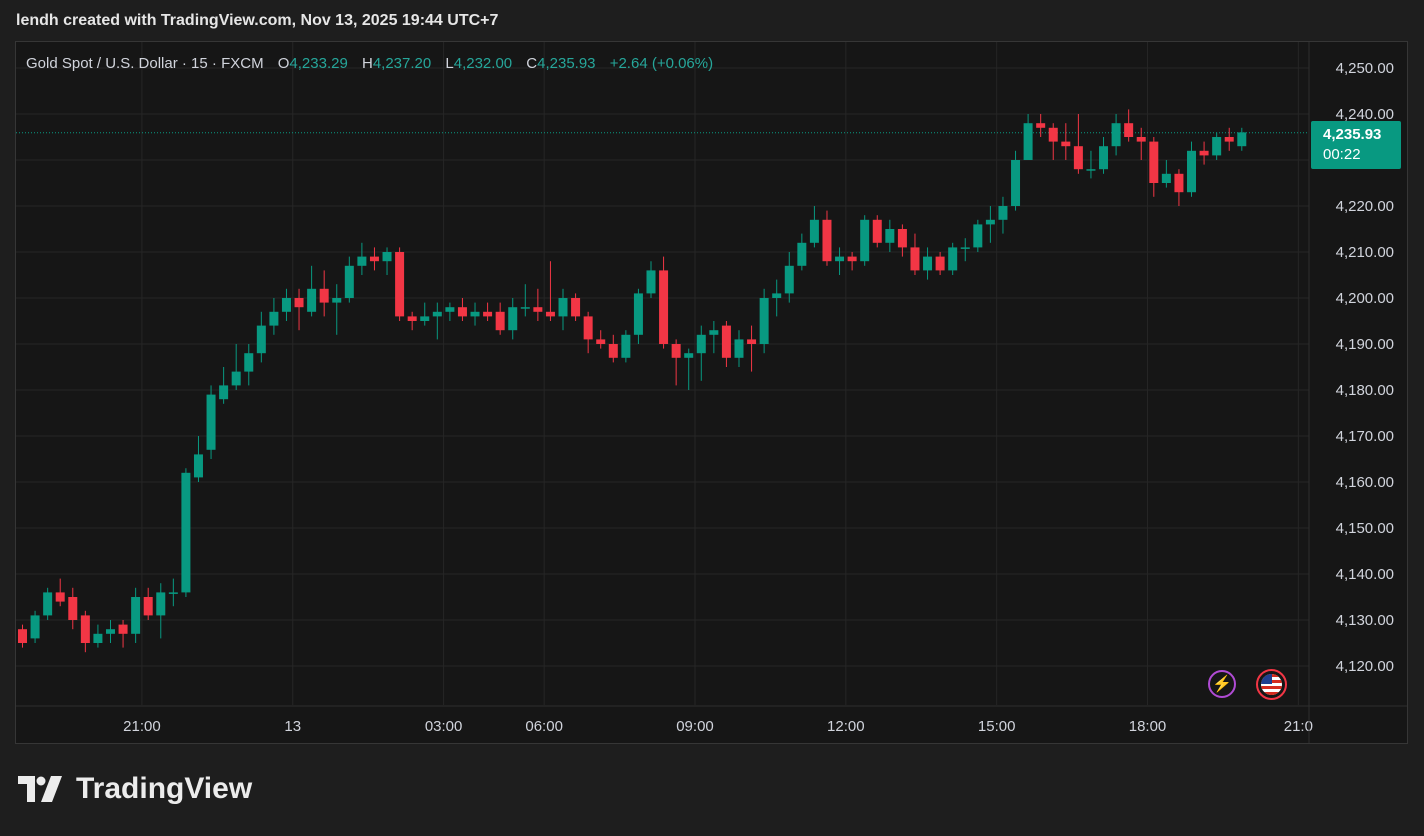 Image resolution: width=1424 pixels, height=836 pixels. I want to click on us-flag-graphic, so click(1271, 684).